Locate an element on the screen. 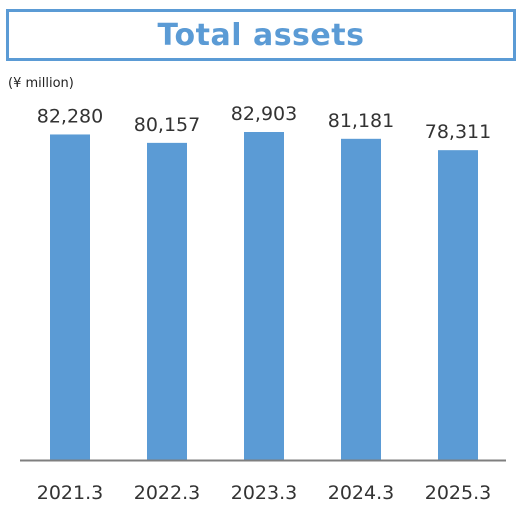 The height and width of the screenshot is (513, 527). bar-2023.3 is located at coordinates (264, 296).